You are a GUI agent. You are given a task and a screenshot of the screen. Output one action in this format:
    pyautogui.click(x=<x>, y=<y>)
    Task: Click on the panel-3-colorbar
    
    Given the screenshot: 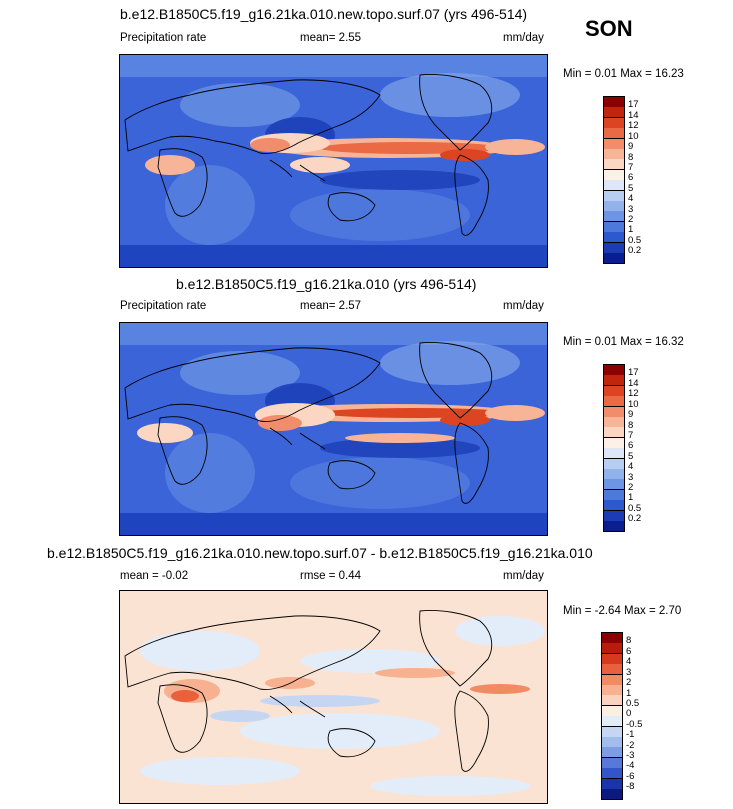 What is the action you would take?
    pyautogui.click(x=612, y=716)
    